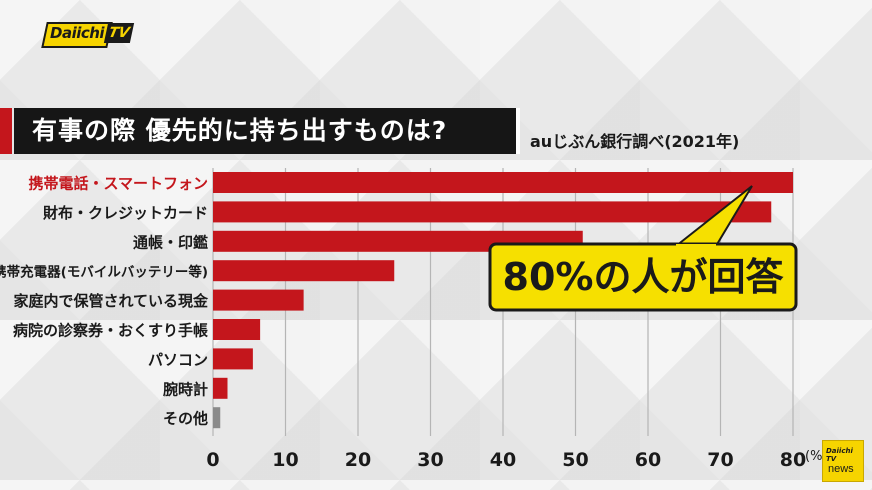 This screenshot has height=490, width=872. What do you see at coordinates (110, 331) in the screenshot?
I see `category-label: 病院の診察券・おくすり手帳` at bounding box center [110, 331].